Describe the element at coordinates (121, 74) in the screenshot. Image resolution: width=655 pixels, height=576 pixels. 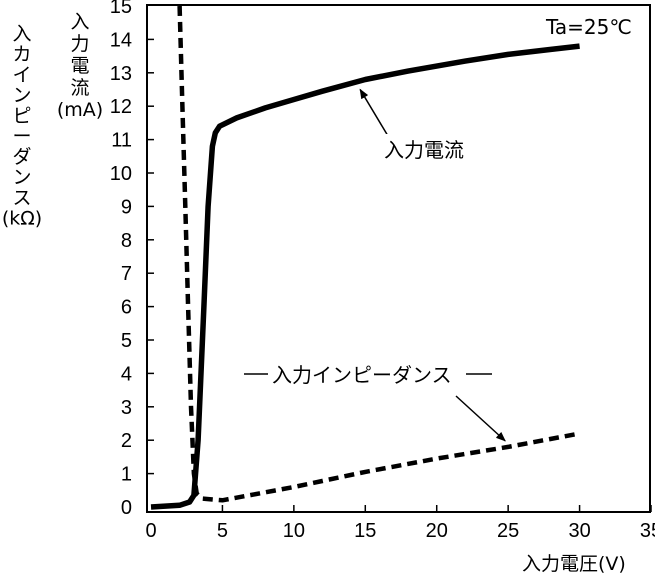
I see `y-tick-label: 13` at that location.